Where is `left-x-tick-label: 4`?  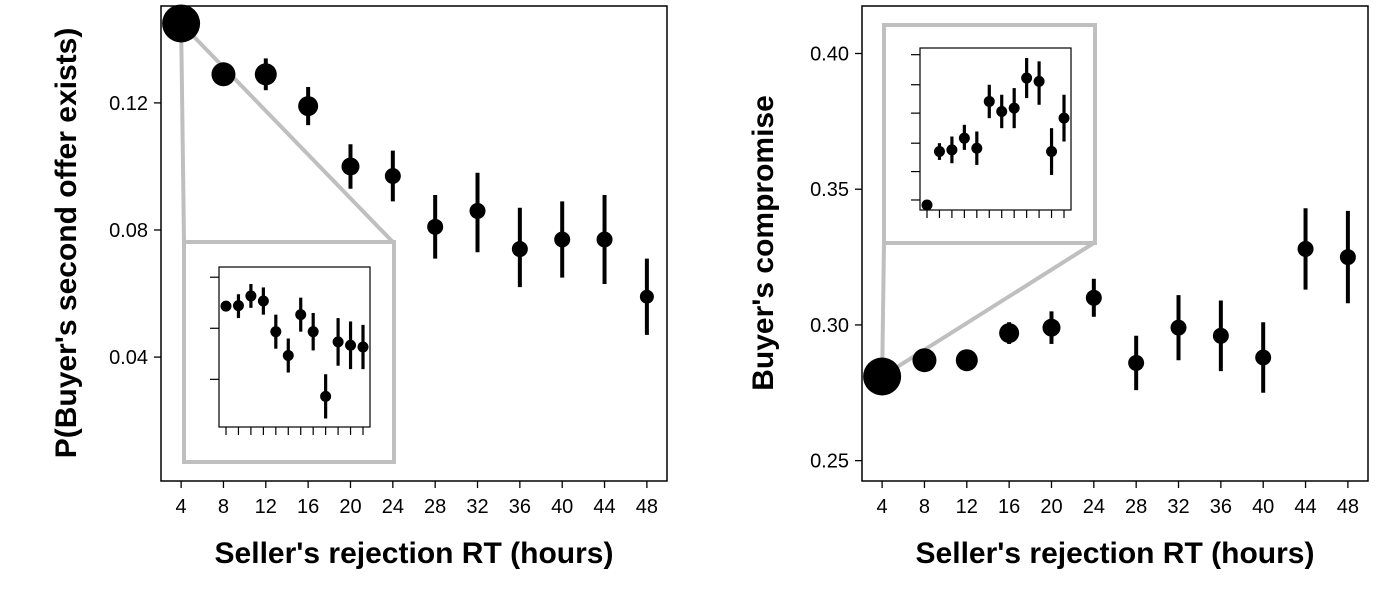
left-x-tick-label: 4 is located at coordinates (181, 507).